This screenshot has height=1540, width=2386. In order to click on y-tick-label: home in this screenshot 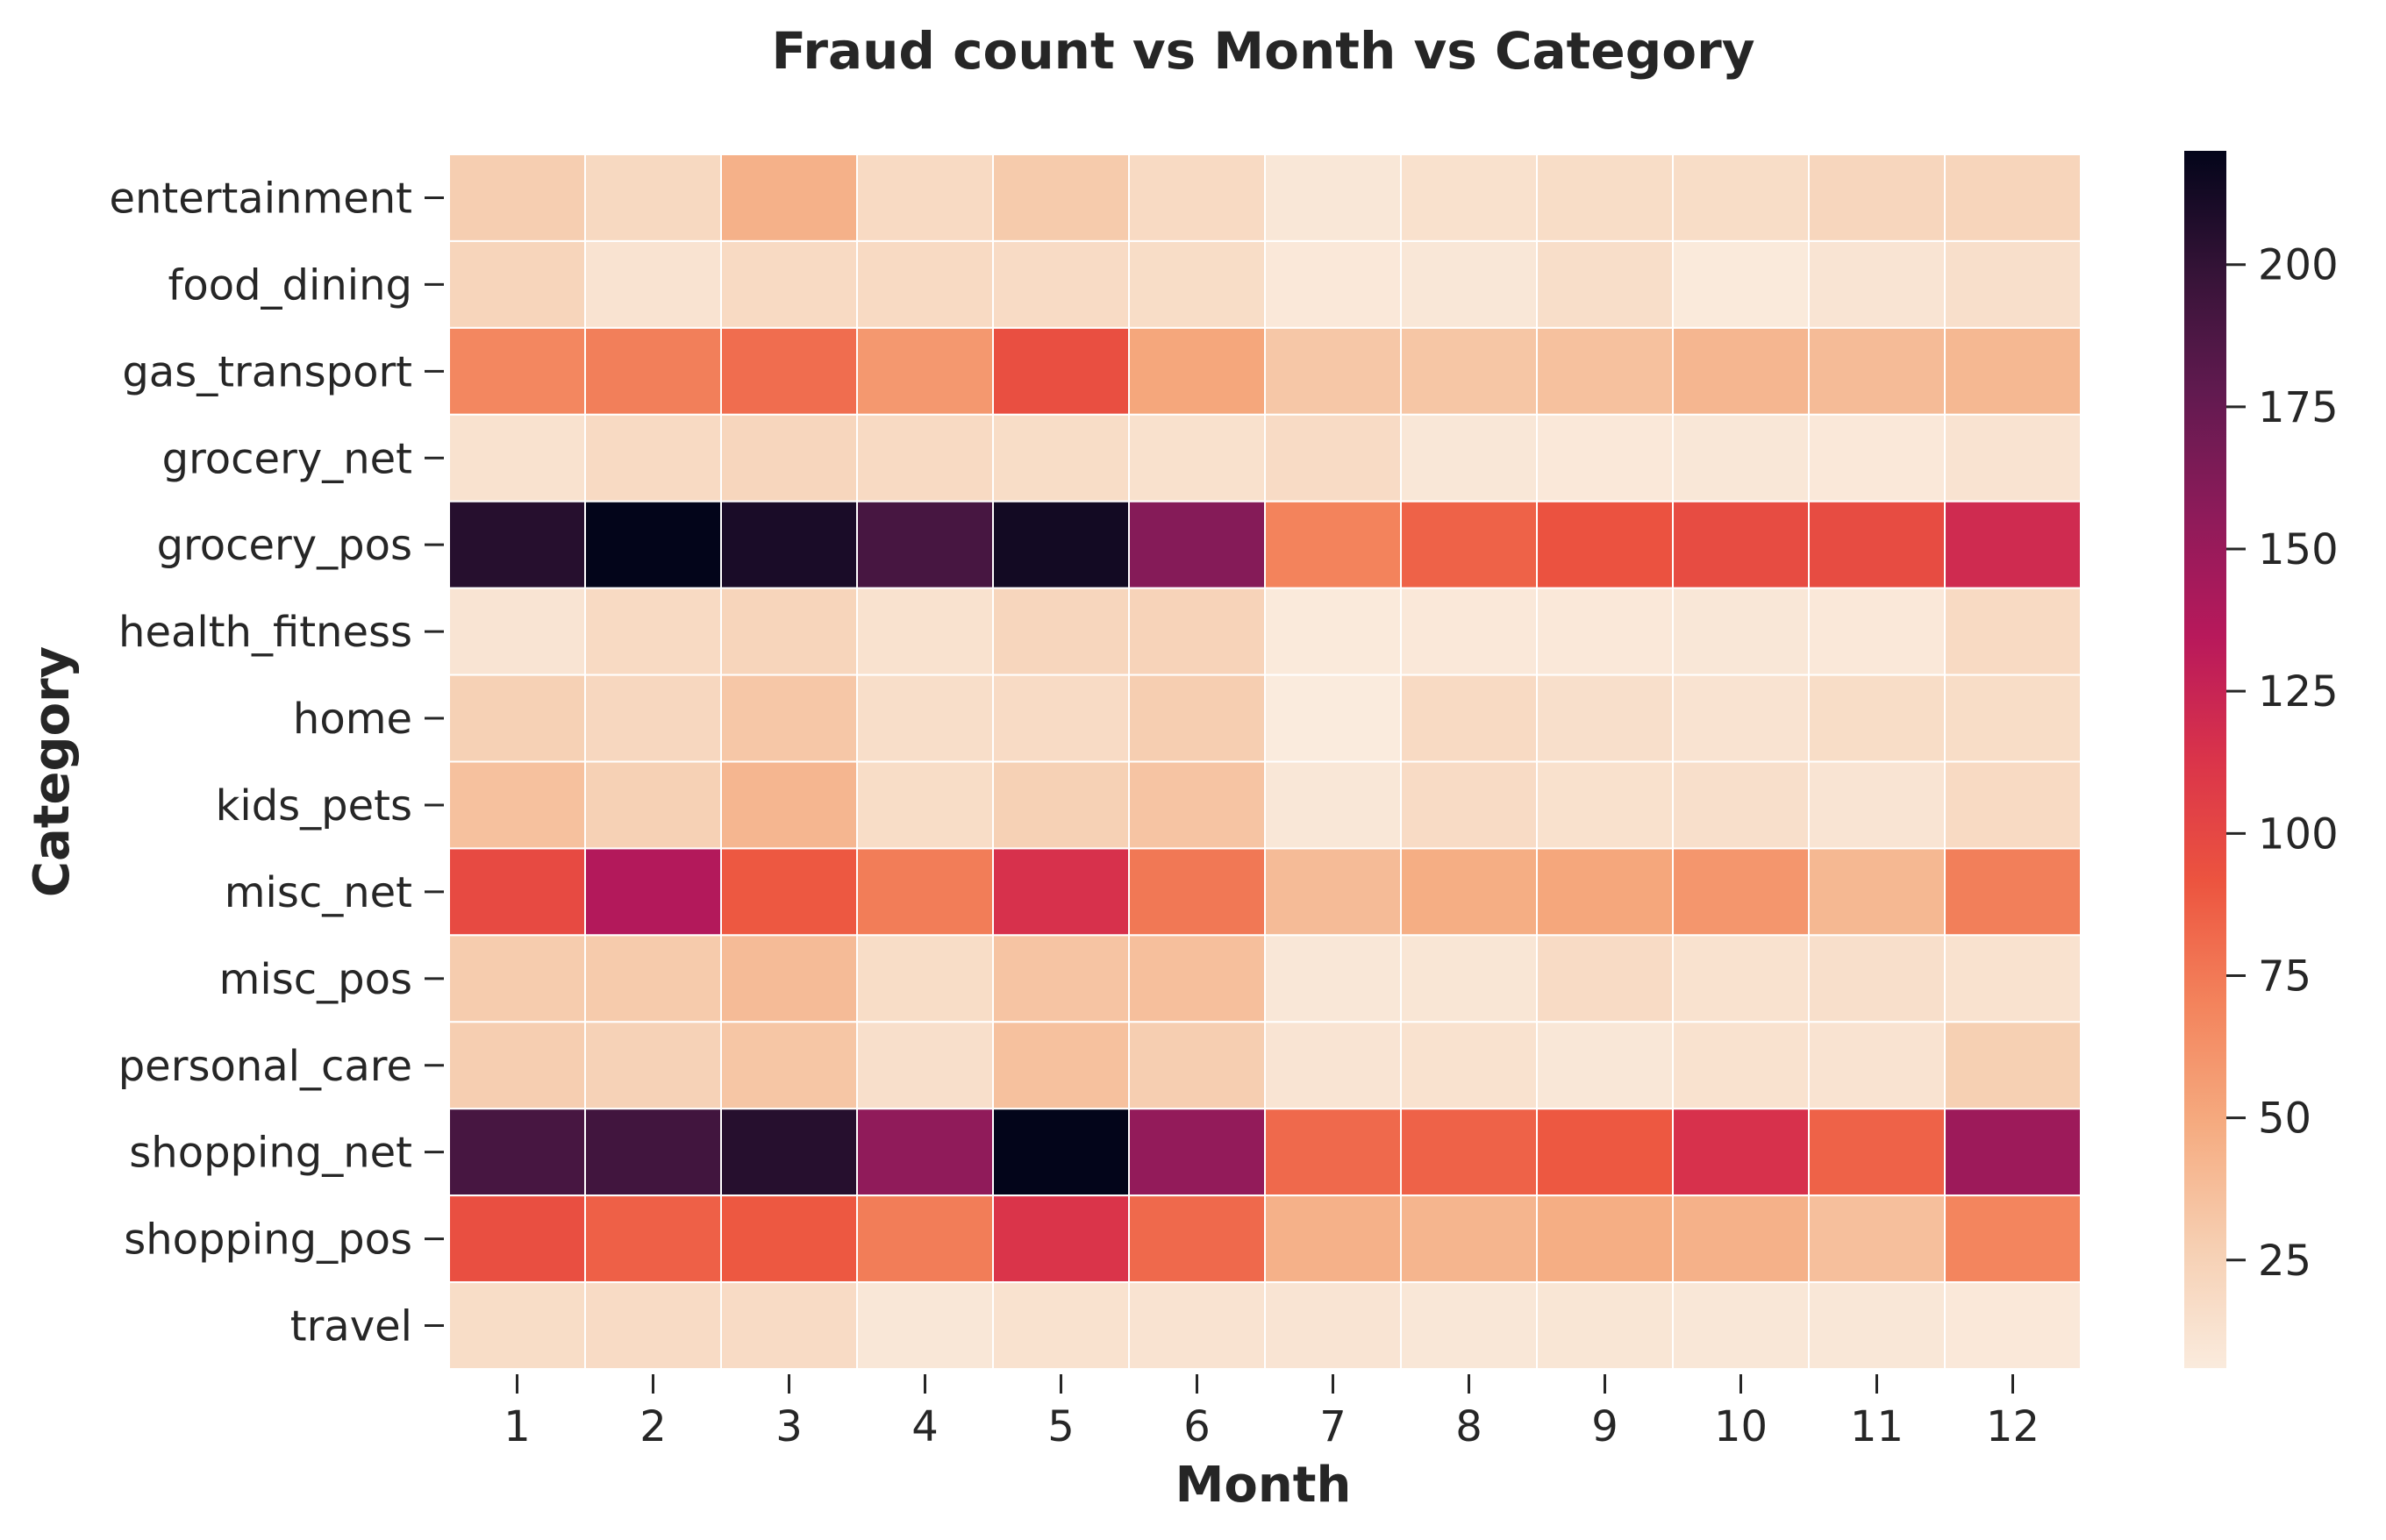, I will do `click(352, 719)`.